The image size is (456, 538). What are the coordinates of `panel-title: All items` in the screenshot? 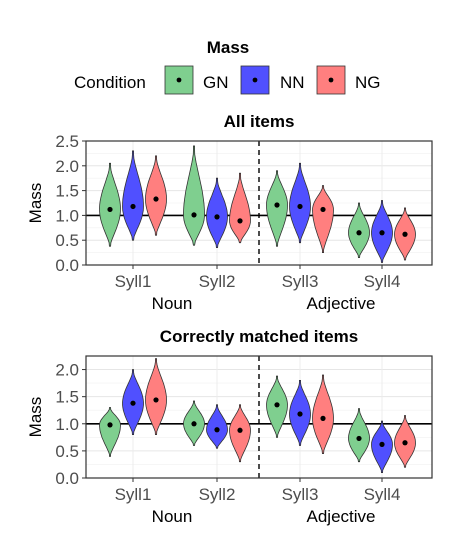 It's located at (259, 121).